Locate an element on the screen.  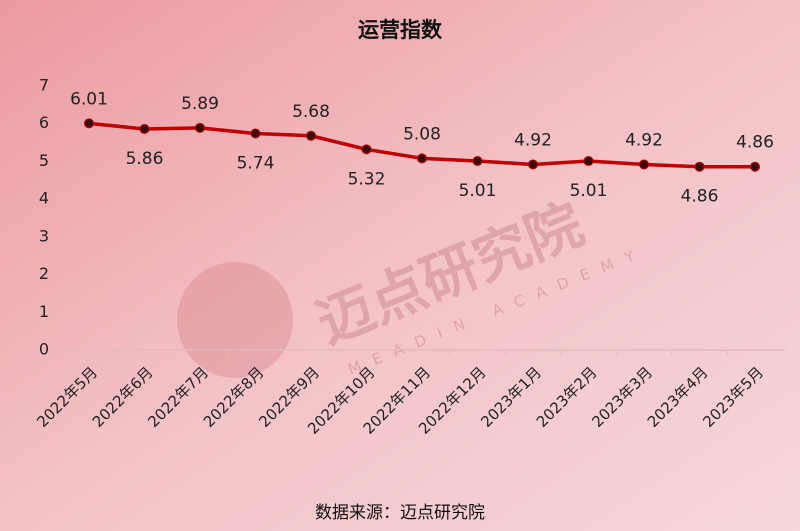
data-label: 5.68 is located at coordinates (311, 112).